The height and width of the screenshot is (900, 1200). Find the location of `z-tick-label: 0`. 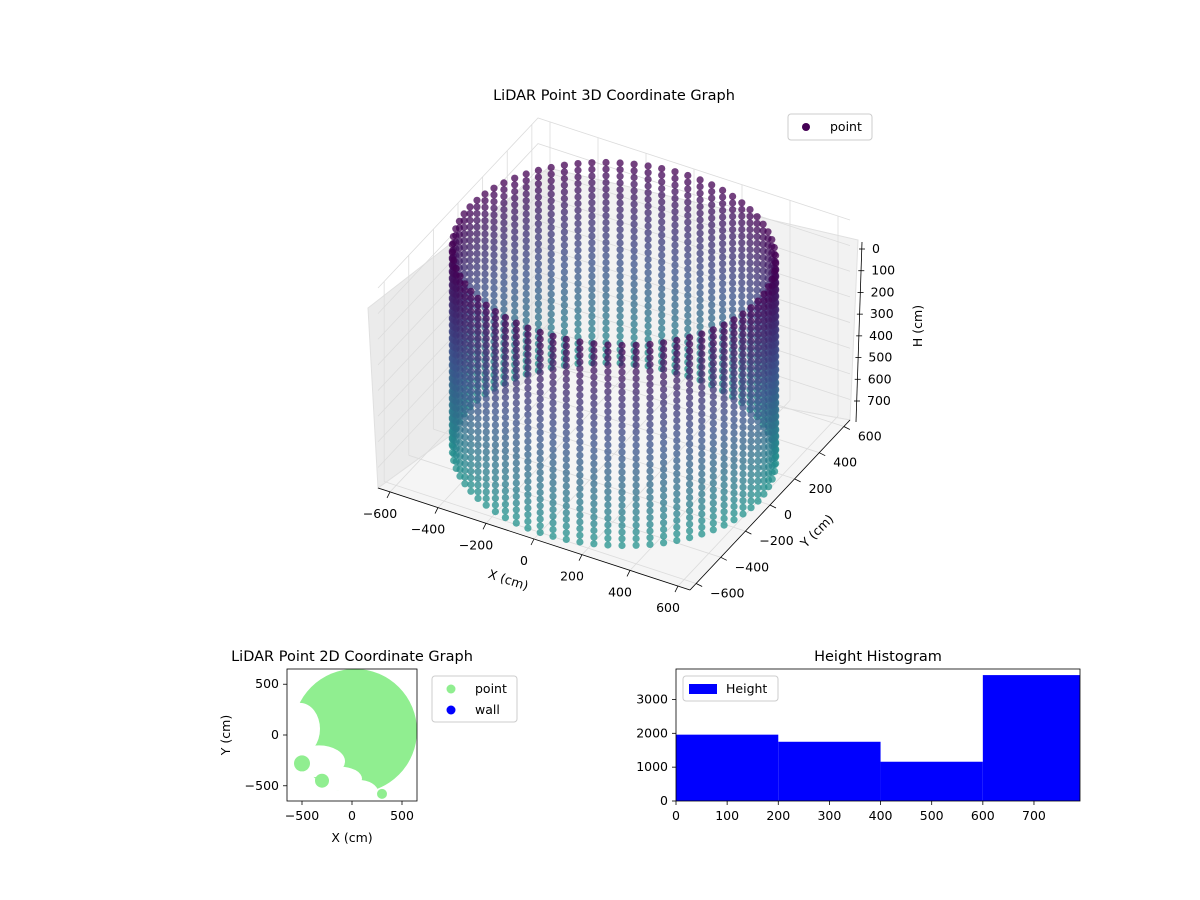

z-tick-label: 0 is located at coordinates (876, 248).